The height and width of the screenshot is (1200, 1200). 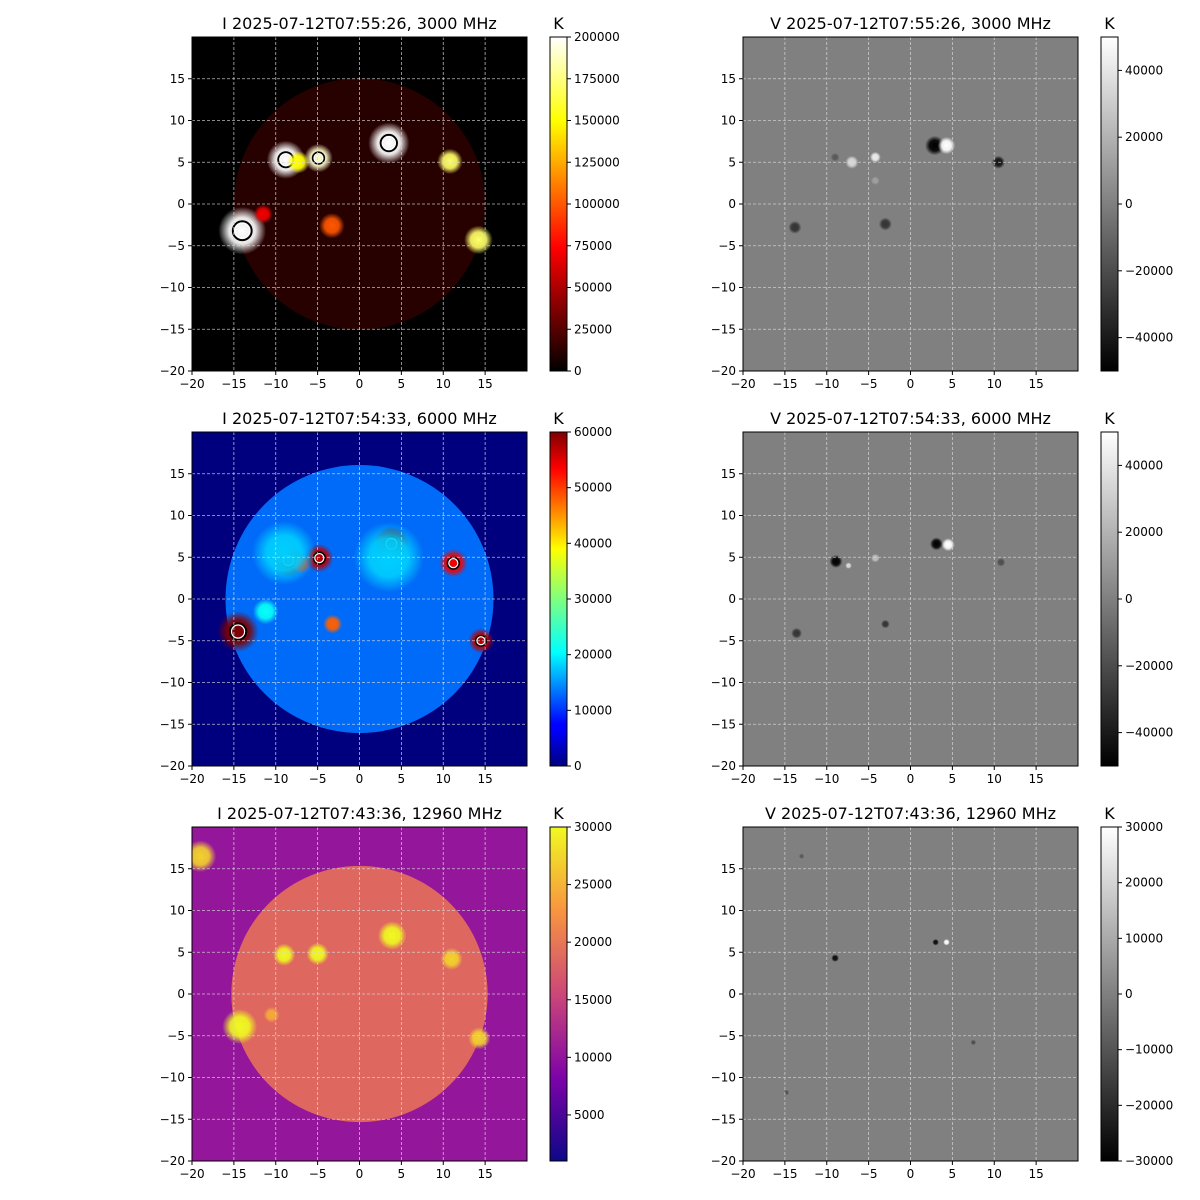 What do you see at coordinates (732, 204) in the screenshot?
I see `y-tick-label: 0` at bounding box center [732, 204].